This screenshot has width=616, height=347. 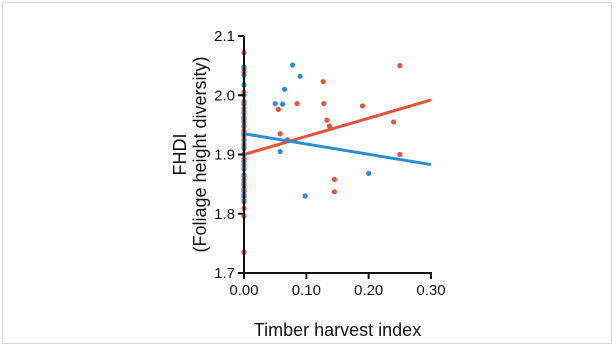 I want to click on y-tick-label: 2.1, so click(x=224, y=36).